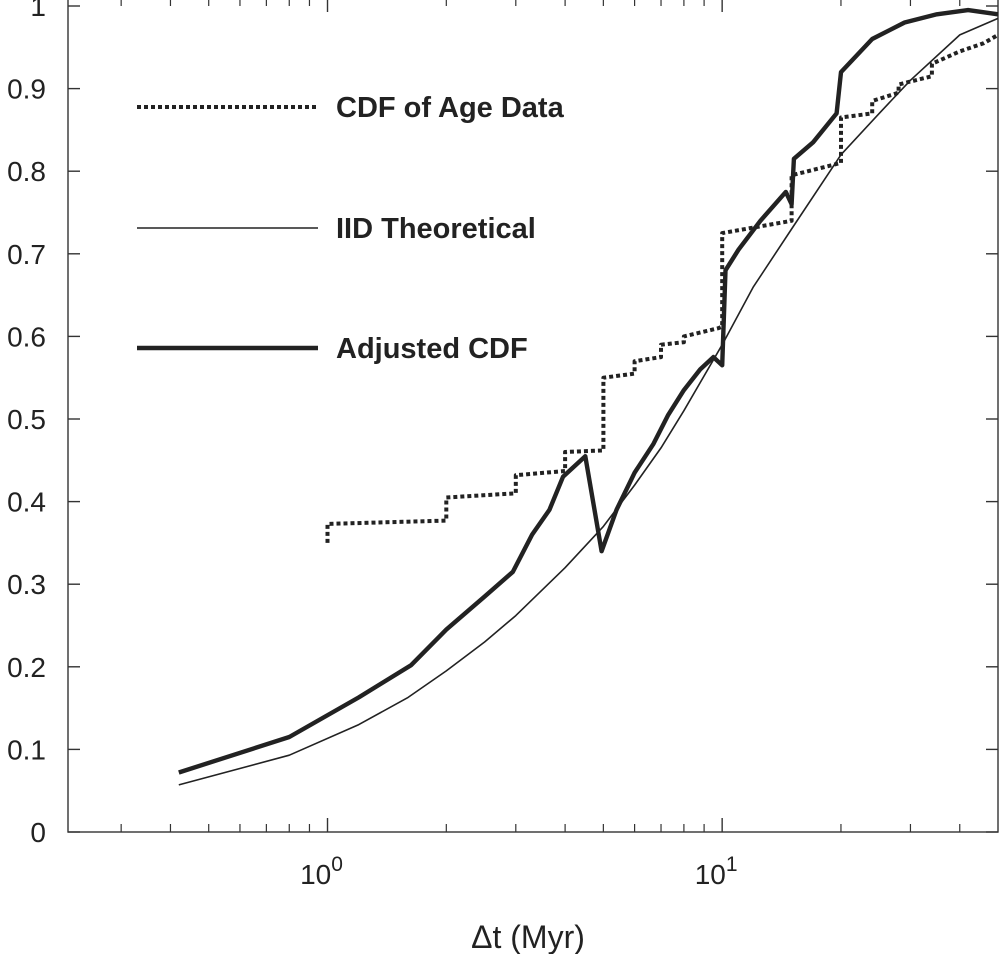 Image resolution: width=1001 pixels, height=954 pixels. What do you see at coordinates (38, 832) in the screenshot?
I see `y-tick-label: 0` at bounding box center [38, 832].